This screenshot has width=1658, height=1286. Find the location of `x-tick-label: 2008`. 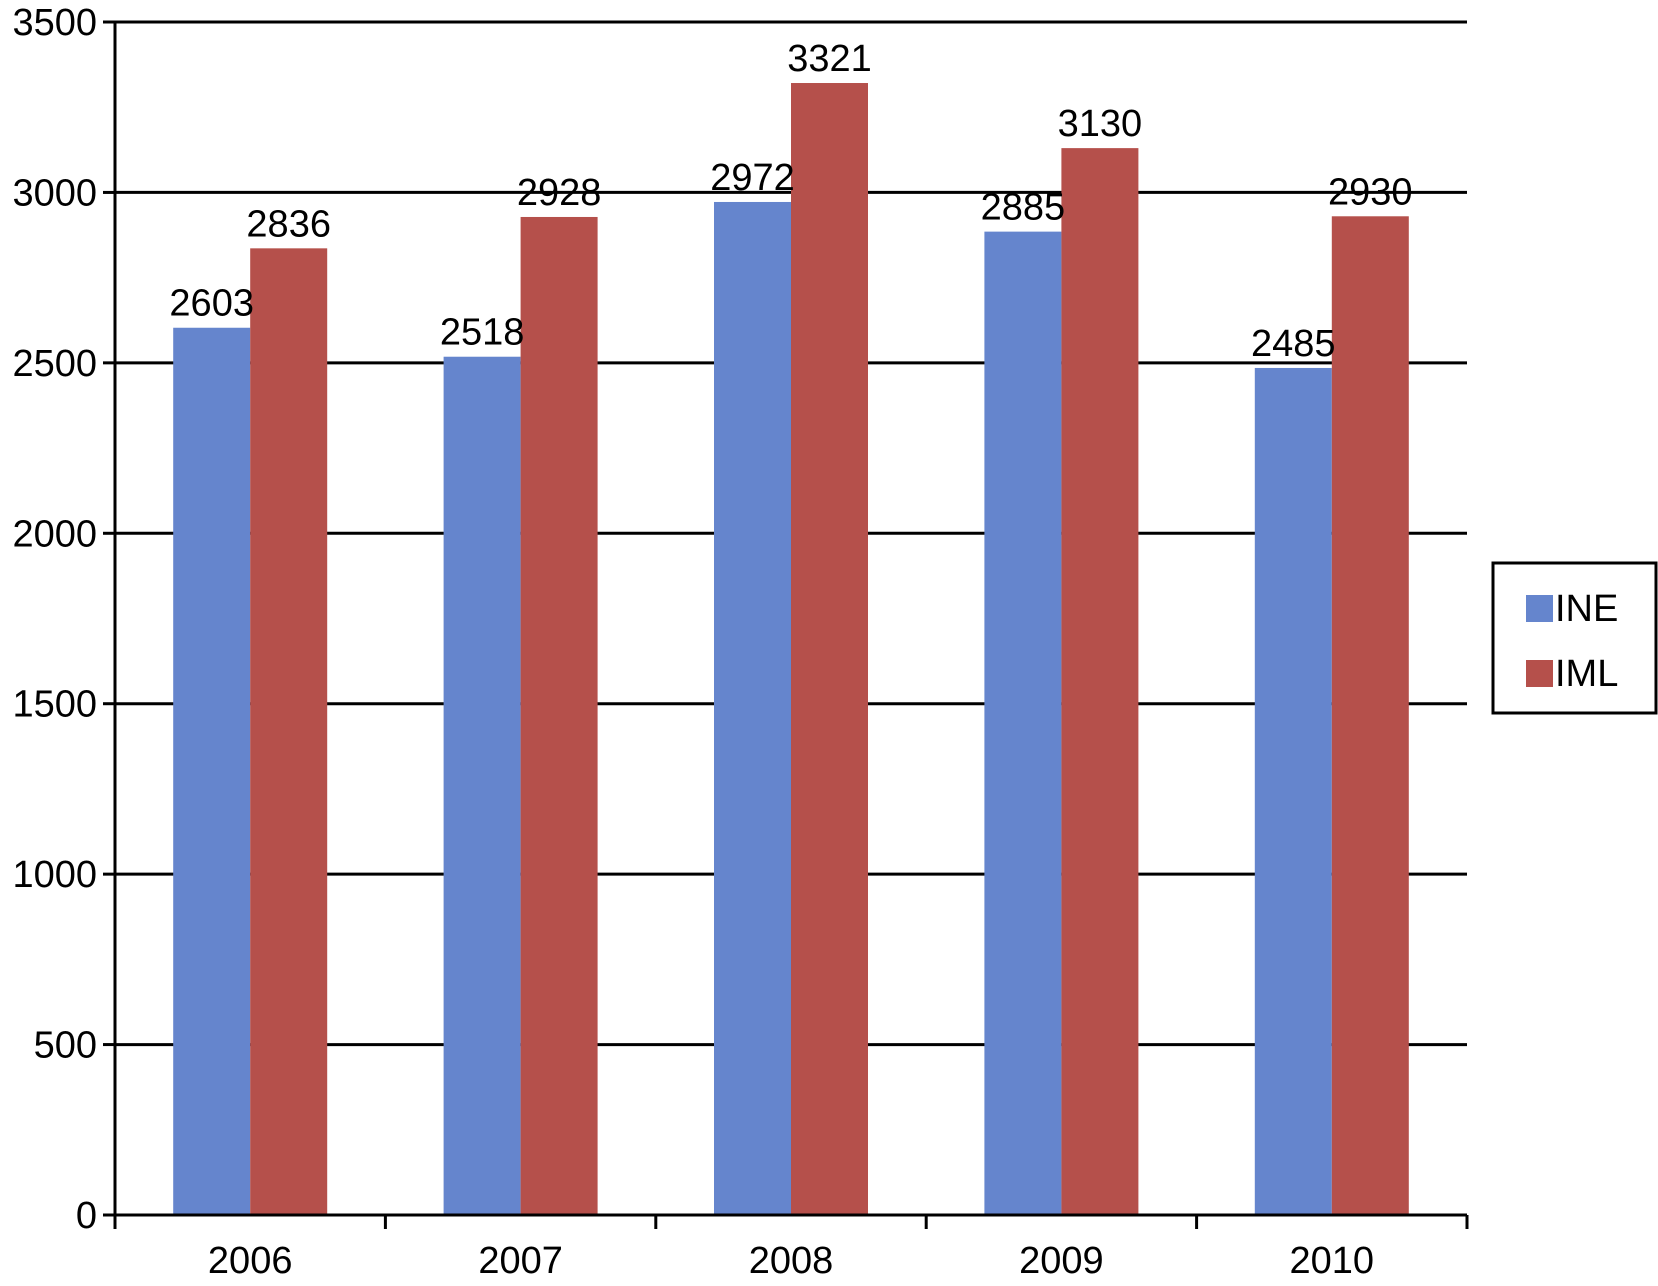

x-tick-label: 2008 is located at coordinates (791, 1261).